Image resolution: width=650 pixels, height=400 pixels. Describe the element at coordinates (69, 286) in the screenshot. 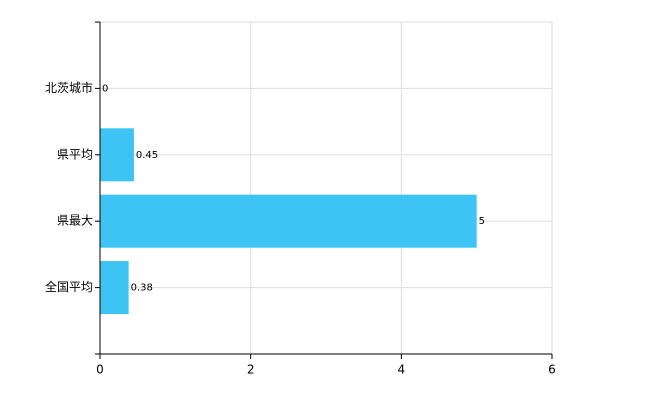

I see `y-tick-label: 全国平均` at that location.